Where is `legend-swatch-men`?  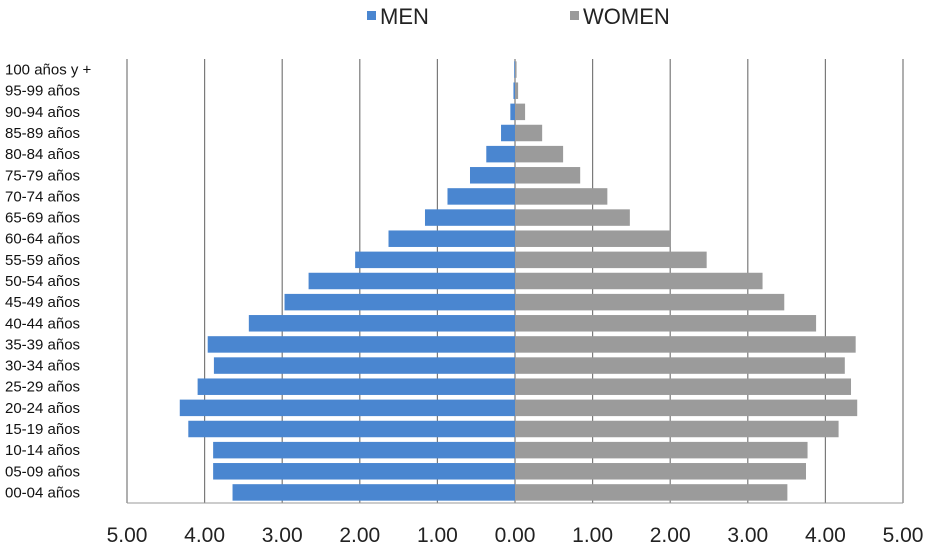
legend-swatch-men is located at coordinates (371, 15).